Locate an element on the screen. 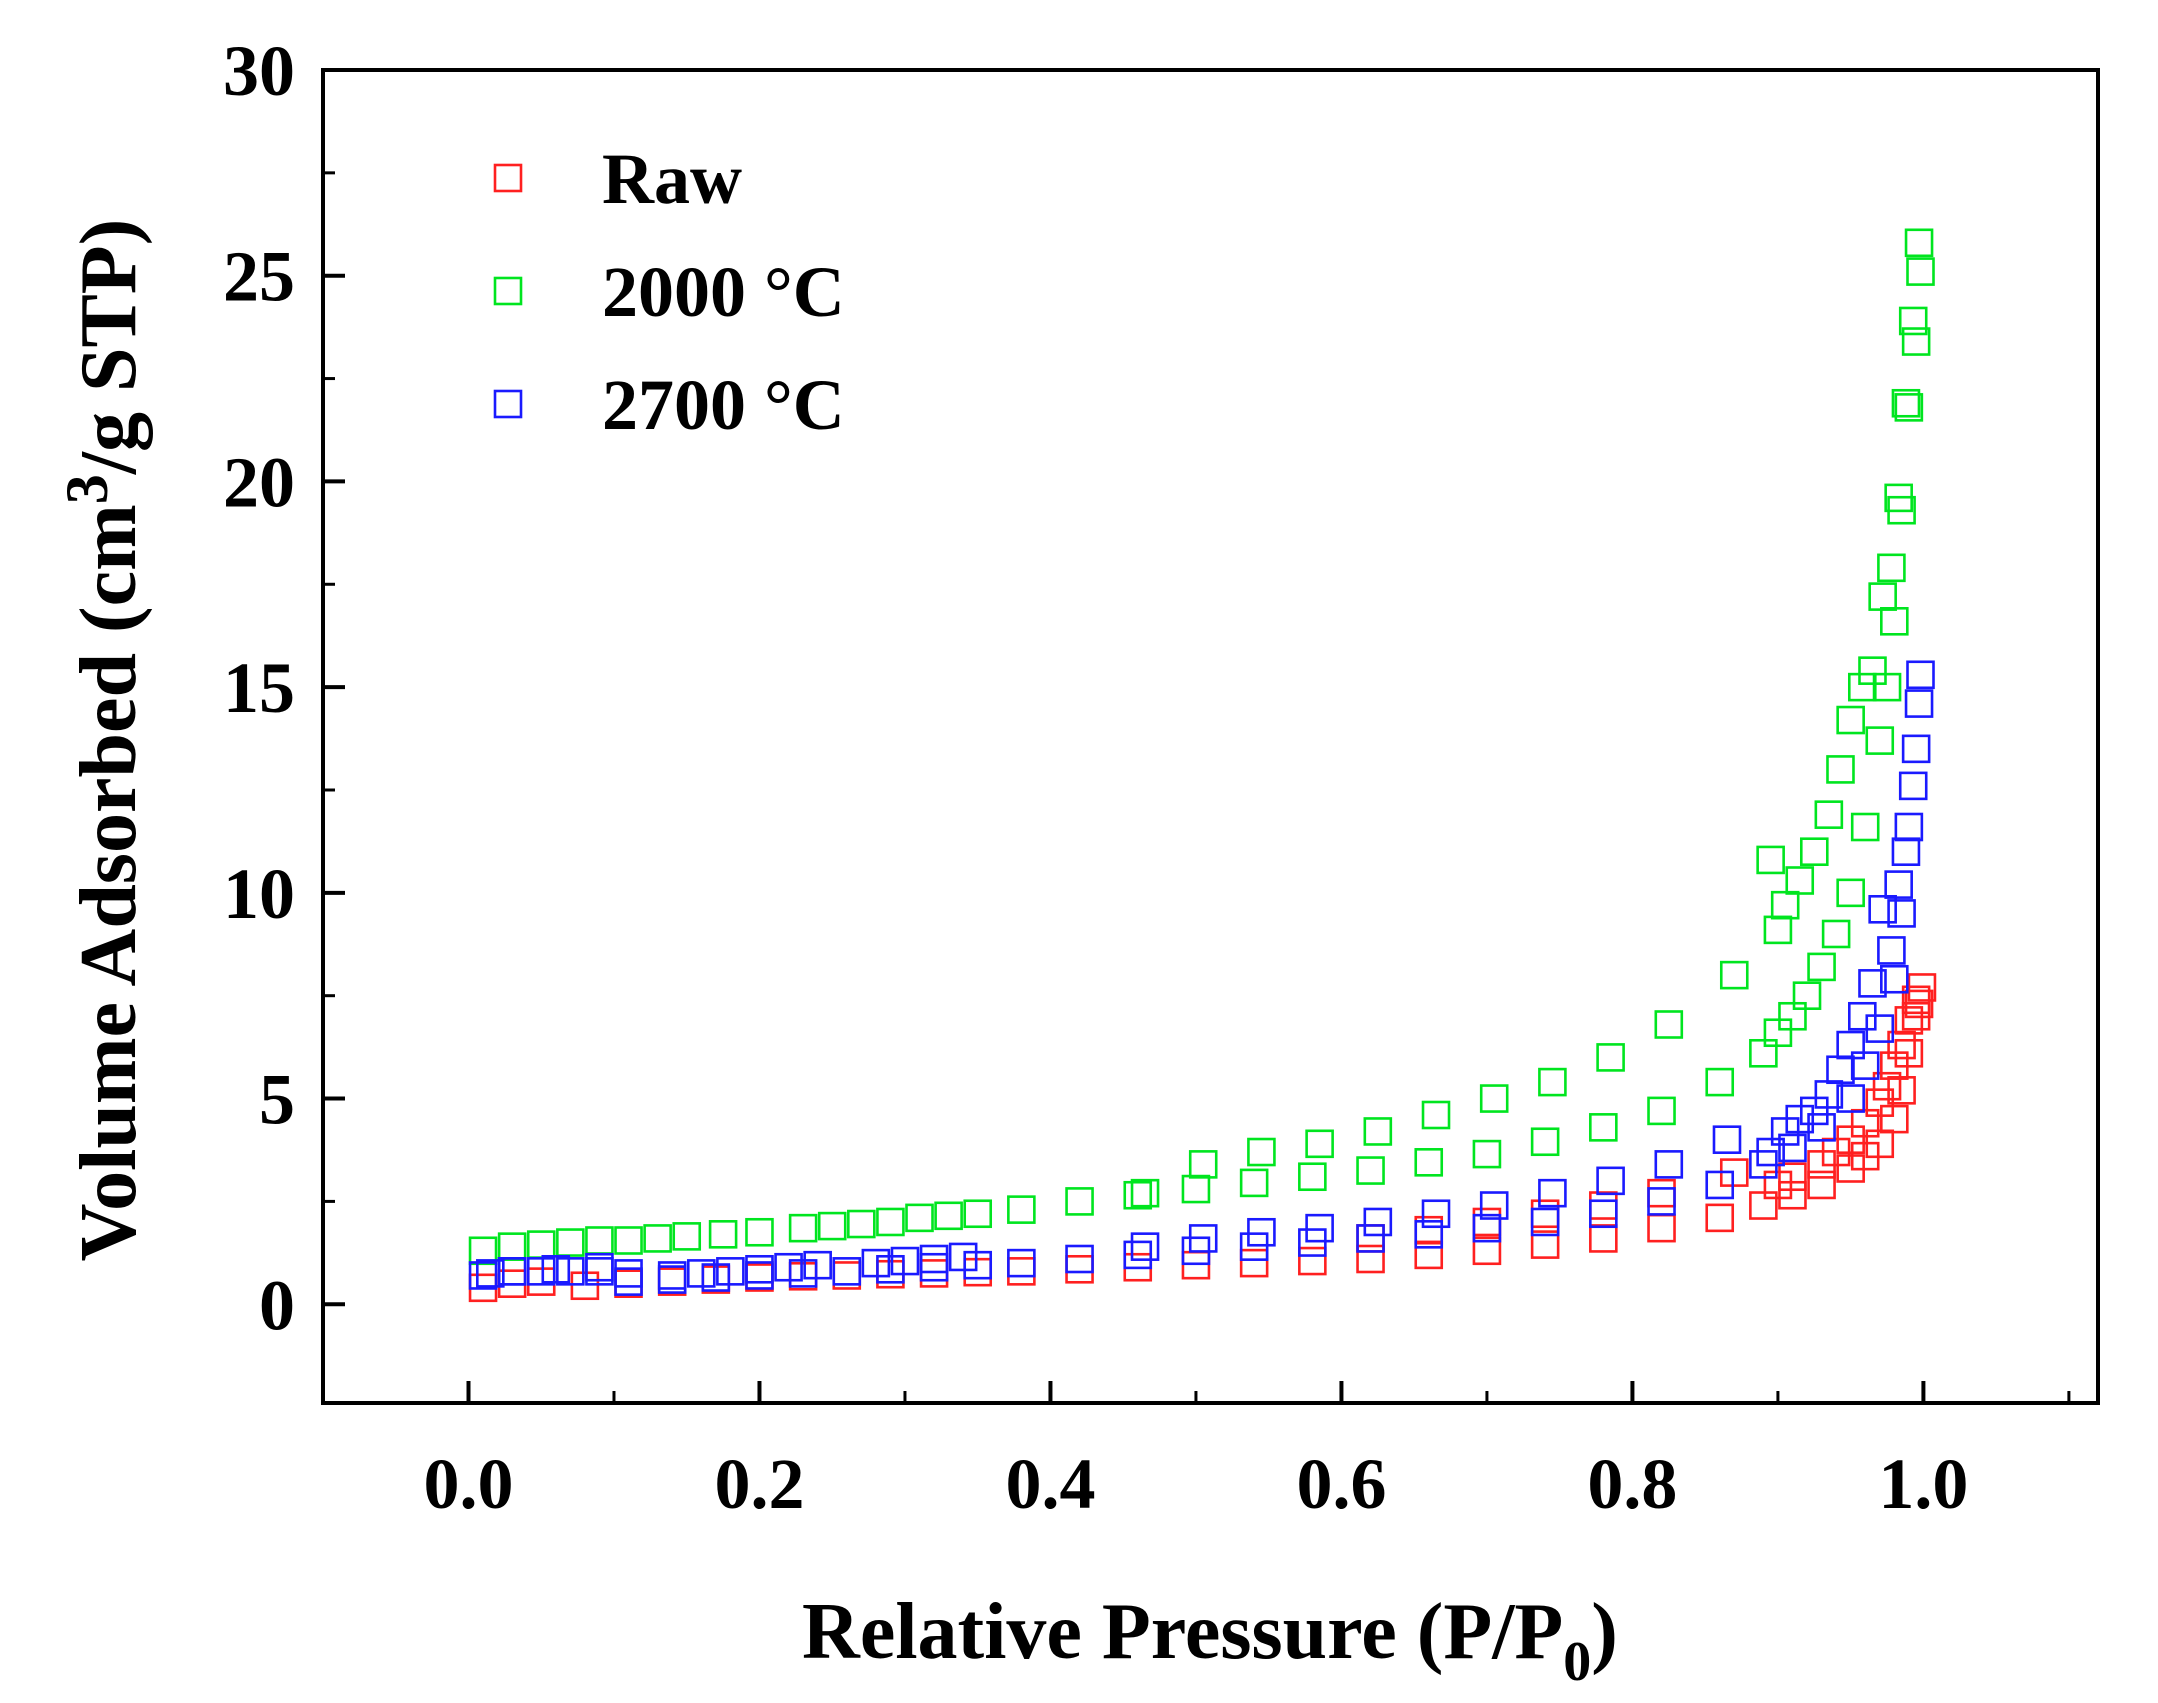 This screenshot has width=2158, height=1703. legend: Raw 2000 °C 2700 °C is located at coordinates (669, 292).